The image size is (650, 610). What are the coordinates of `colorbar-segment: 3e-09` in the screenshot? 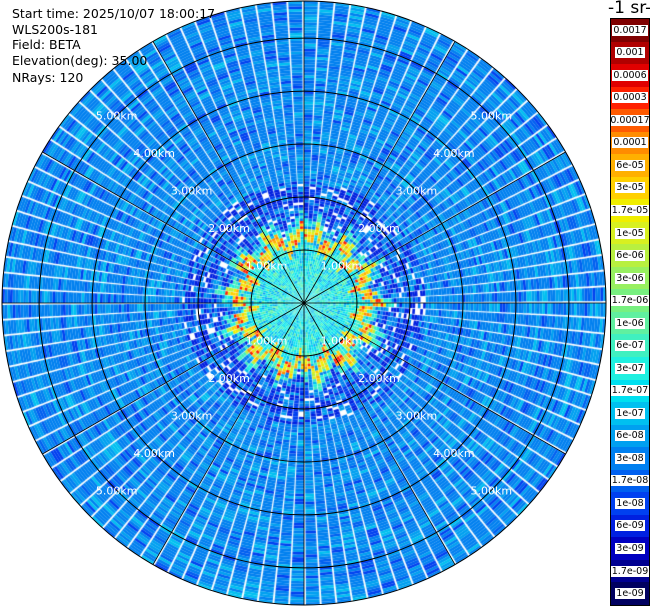 It's located at (630, 548).